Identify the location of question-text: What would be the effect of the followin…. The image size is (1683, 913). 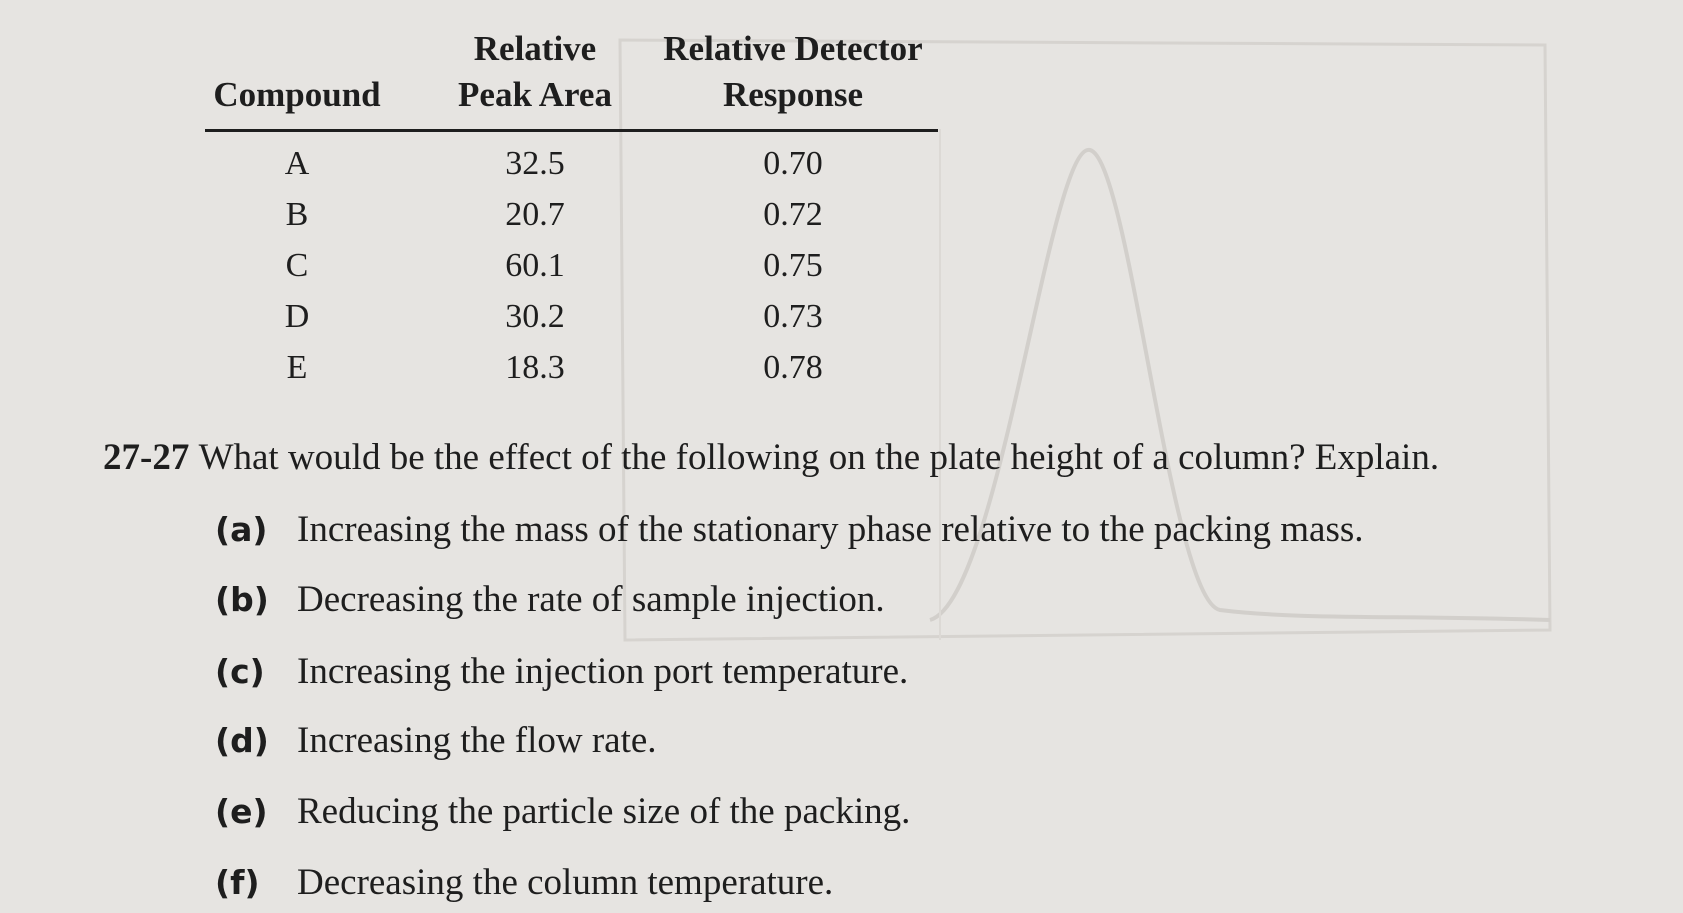
(819, 457).